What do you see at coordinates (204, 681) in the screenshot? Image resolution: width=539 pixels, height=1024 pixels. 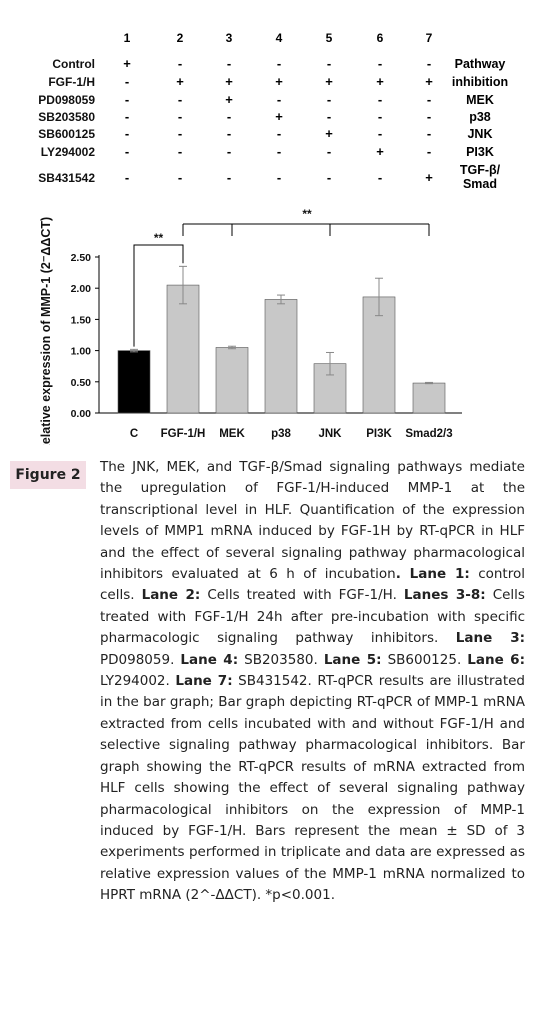 I see `caption-bold-segment: Lane 7:` at bounding box center [204, 681].